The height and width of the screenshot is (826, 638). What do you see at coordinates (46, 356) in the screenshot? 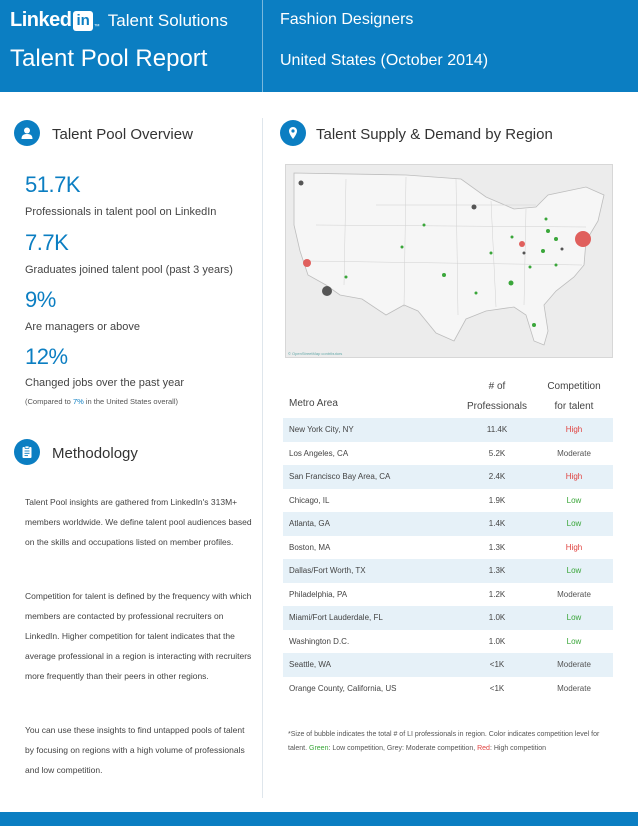
I see `stat-jobchange-value: 12%` at bounding box center [46, 356].